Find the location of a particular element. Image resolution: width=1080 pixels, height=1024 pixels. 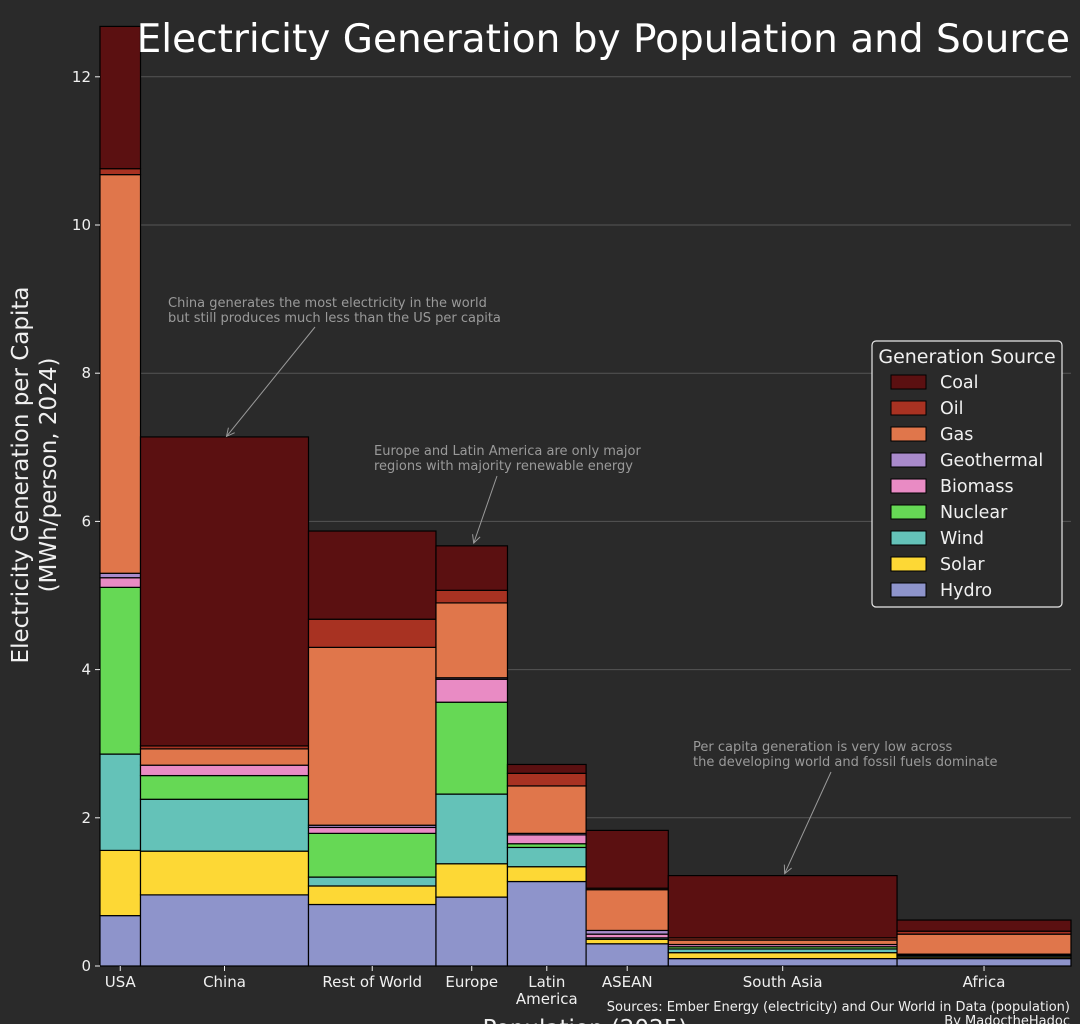

legend-title: Generation Source is located at coordinates (966, 357).